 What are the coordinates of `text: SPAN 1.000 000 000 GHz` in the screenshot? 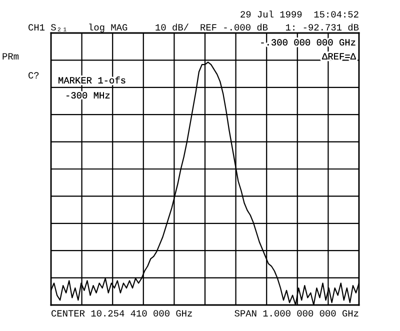 It's located at (296, 313).